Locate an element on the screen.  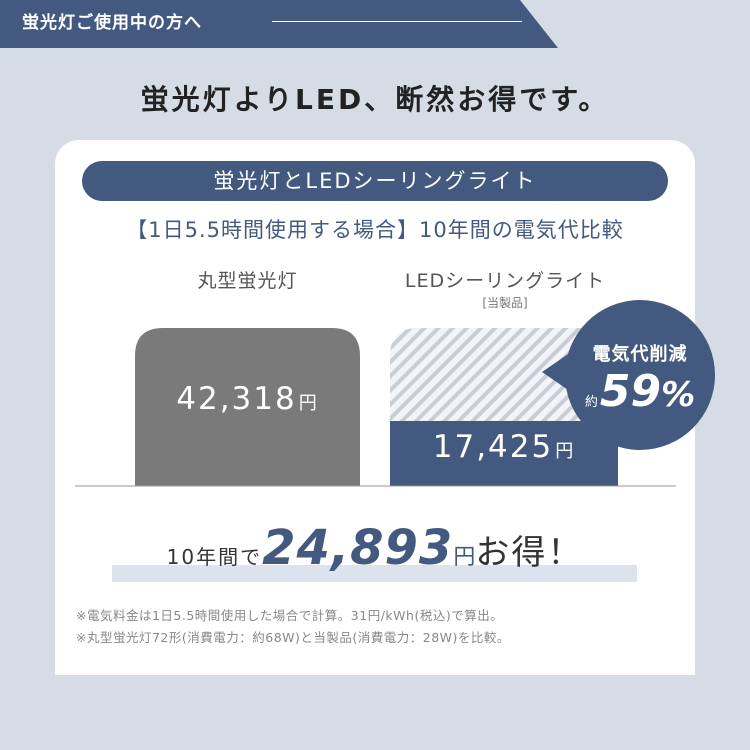
saving-line: 10年間で24,893円お得！ is located at coordinates (375, 548).